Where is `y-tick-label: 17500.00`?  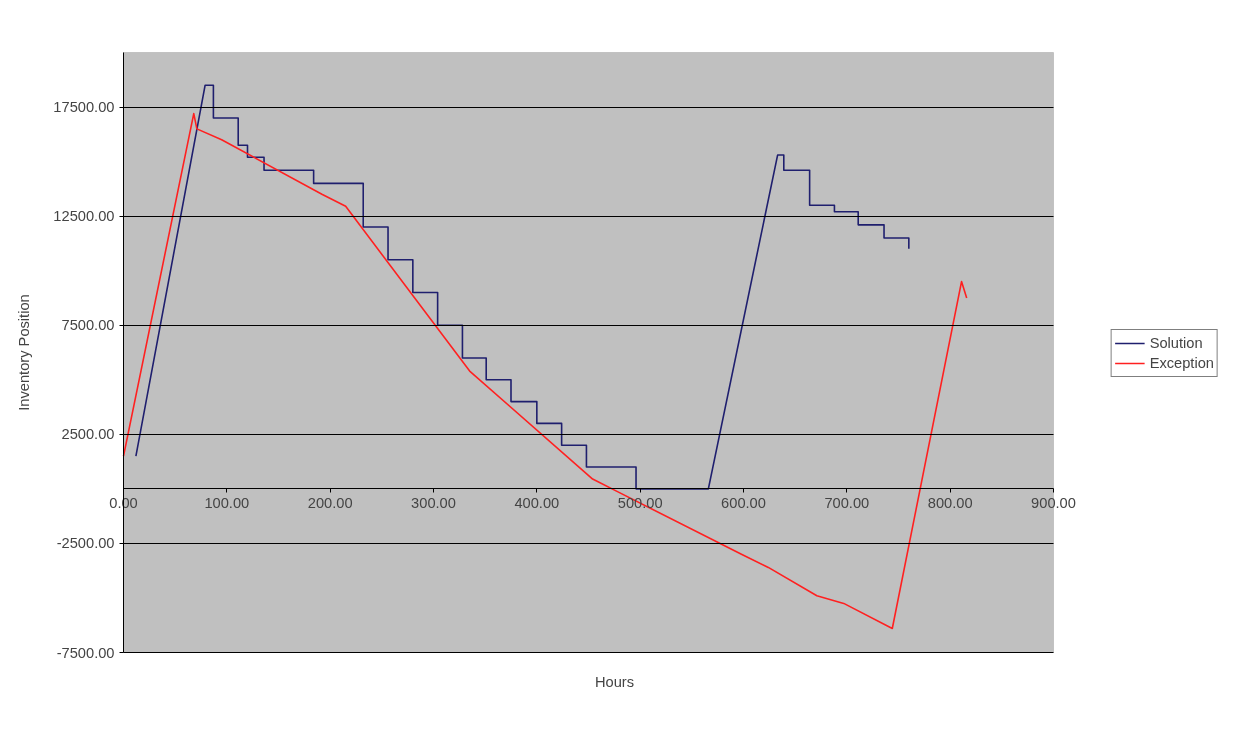
y-tick-label: 17500.00 is located at coordinates (84, 107).